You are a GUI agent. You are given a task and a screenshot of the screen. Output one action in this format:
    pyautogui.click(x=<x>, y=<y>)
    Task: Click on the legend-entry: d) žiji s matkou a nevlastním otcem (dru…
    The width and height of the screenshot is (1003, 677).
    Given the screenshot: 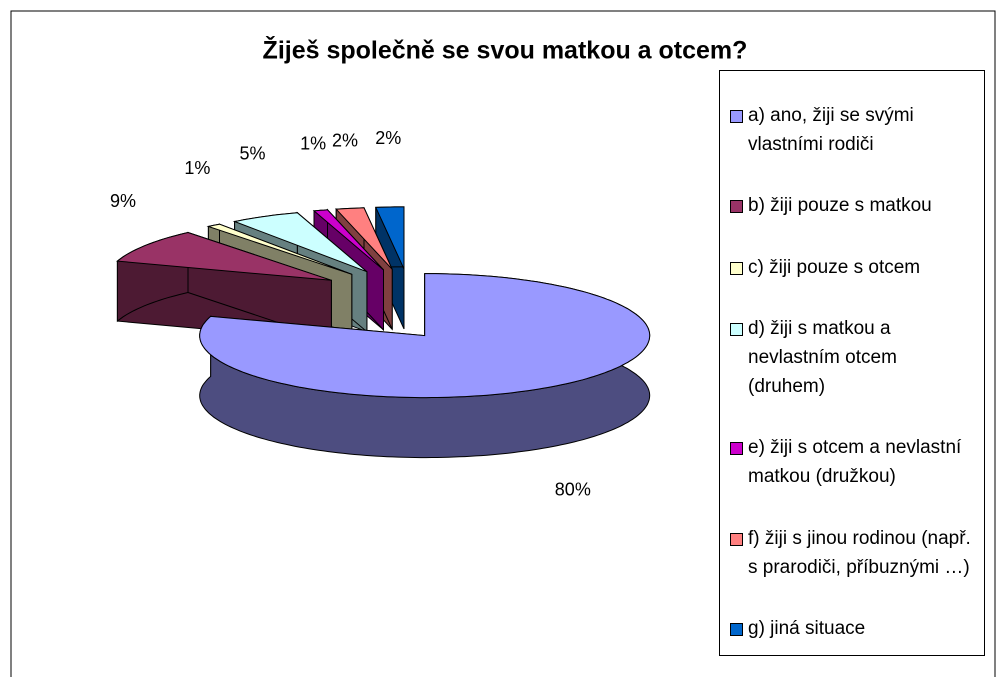 What is the action you would take?
    pyautogui.click(x=854, y=357)
    